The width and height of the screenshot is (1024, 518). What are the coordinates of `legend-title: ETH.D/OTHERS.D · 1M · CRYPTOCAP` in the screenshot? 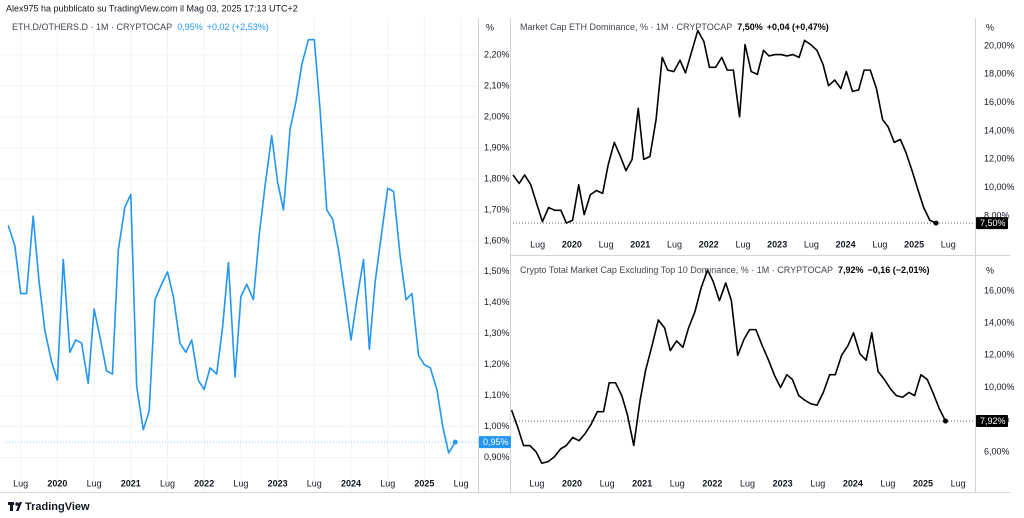 It's located at (92, 27).